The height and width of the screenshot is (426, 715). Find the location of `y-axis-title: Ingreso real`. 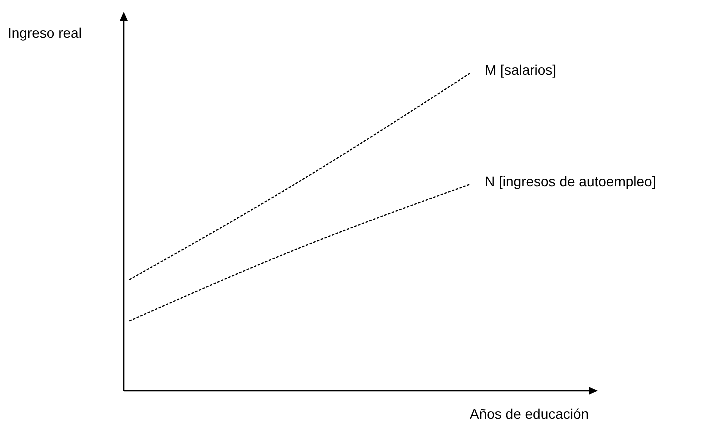

y-axis-title: Ingreso real is located at coordinates (45, 33).